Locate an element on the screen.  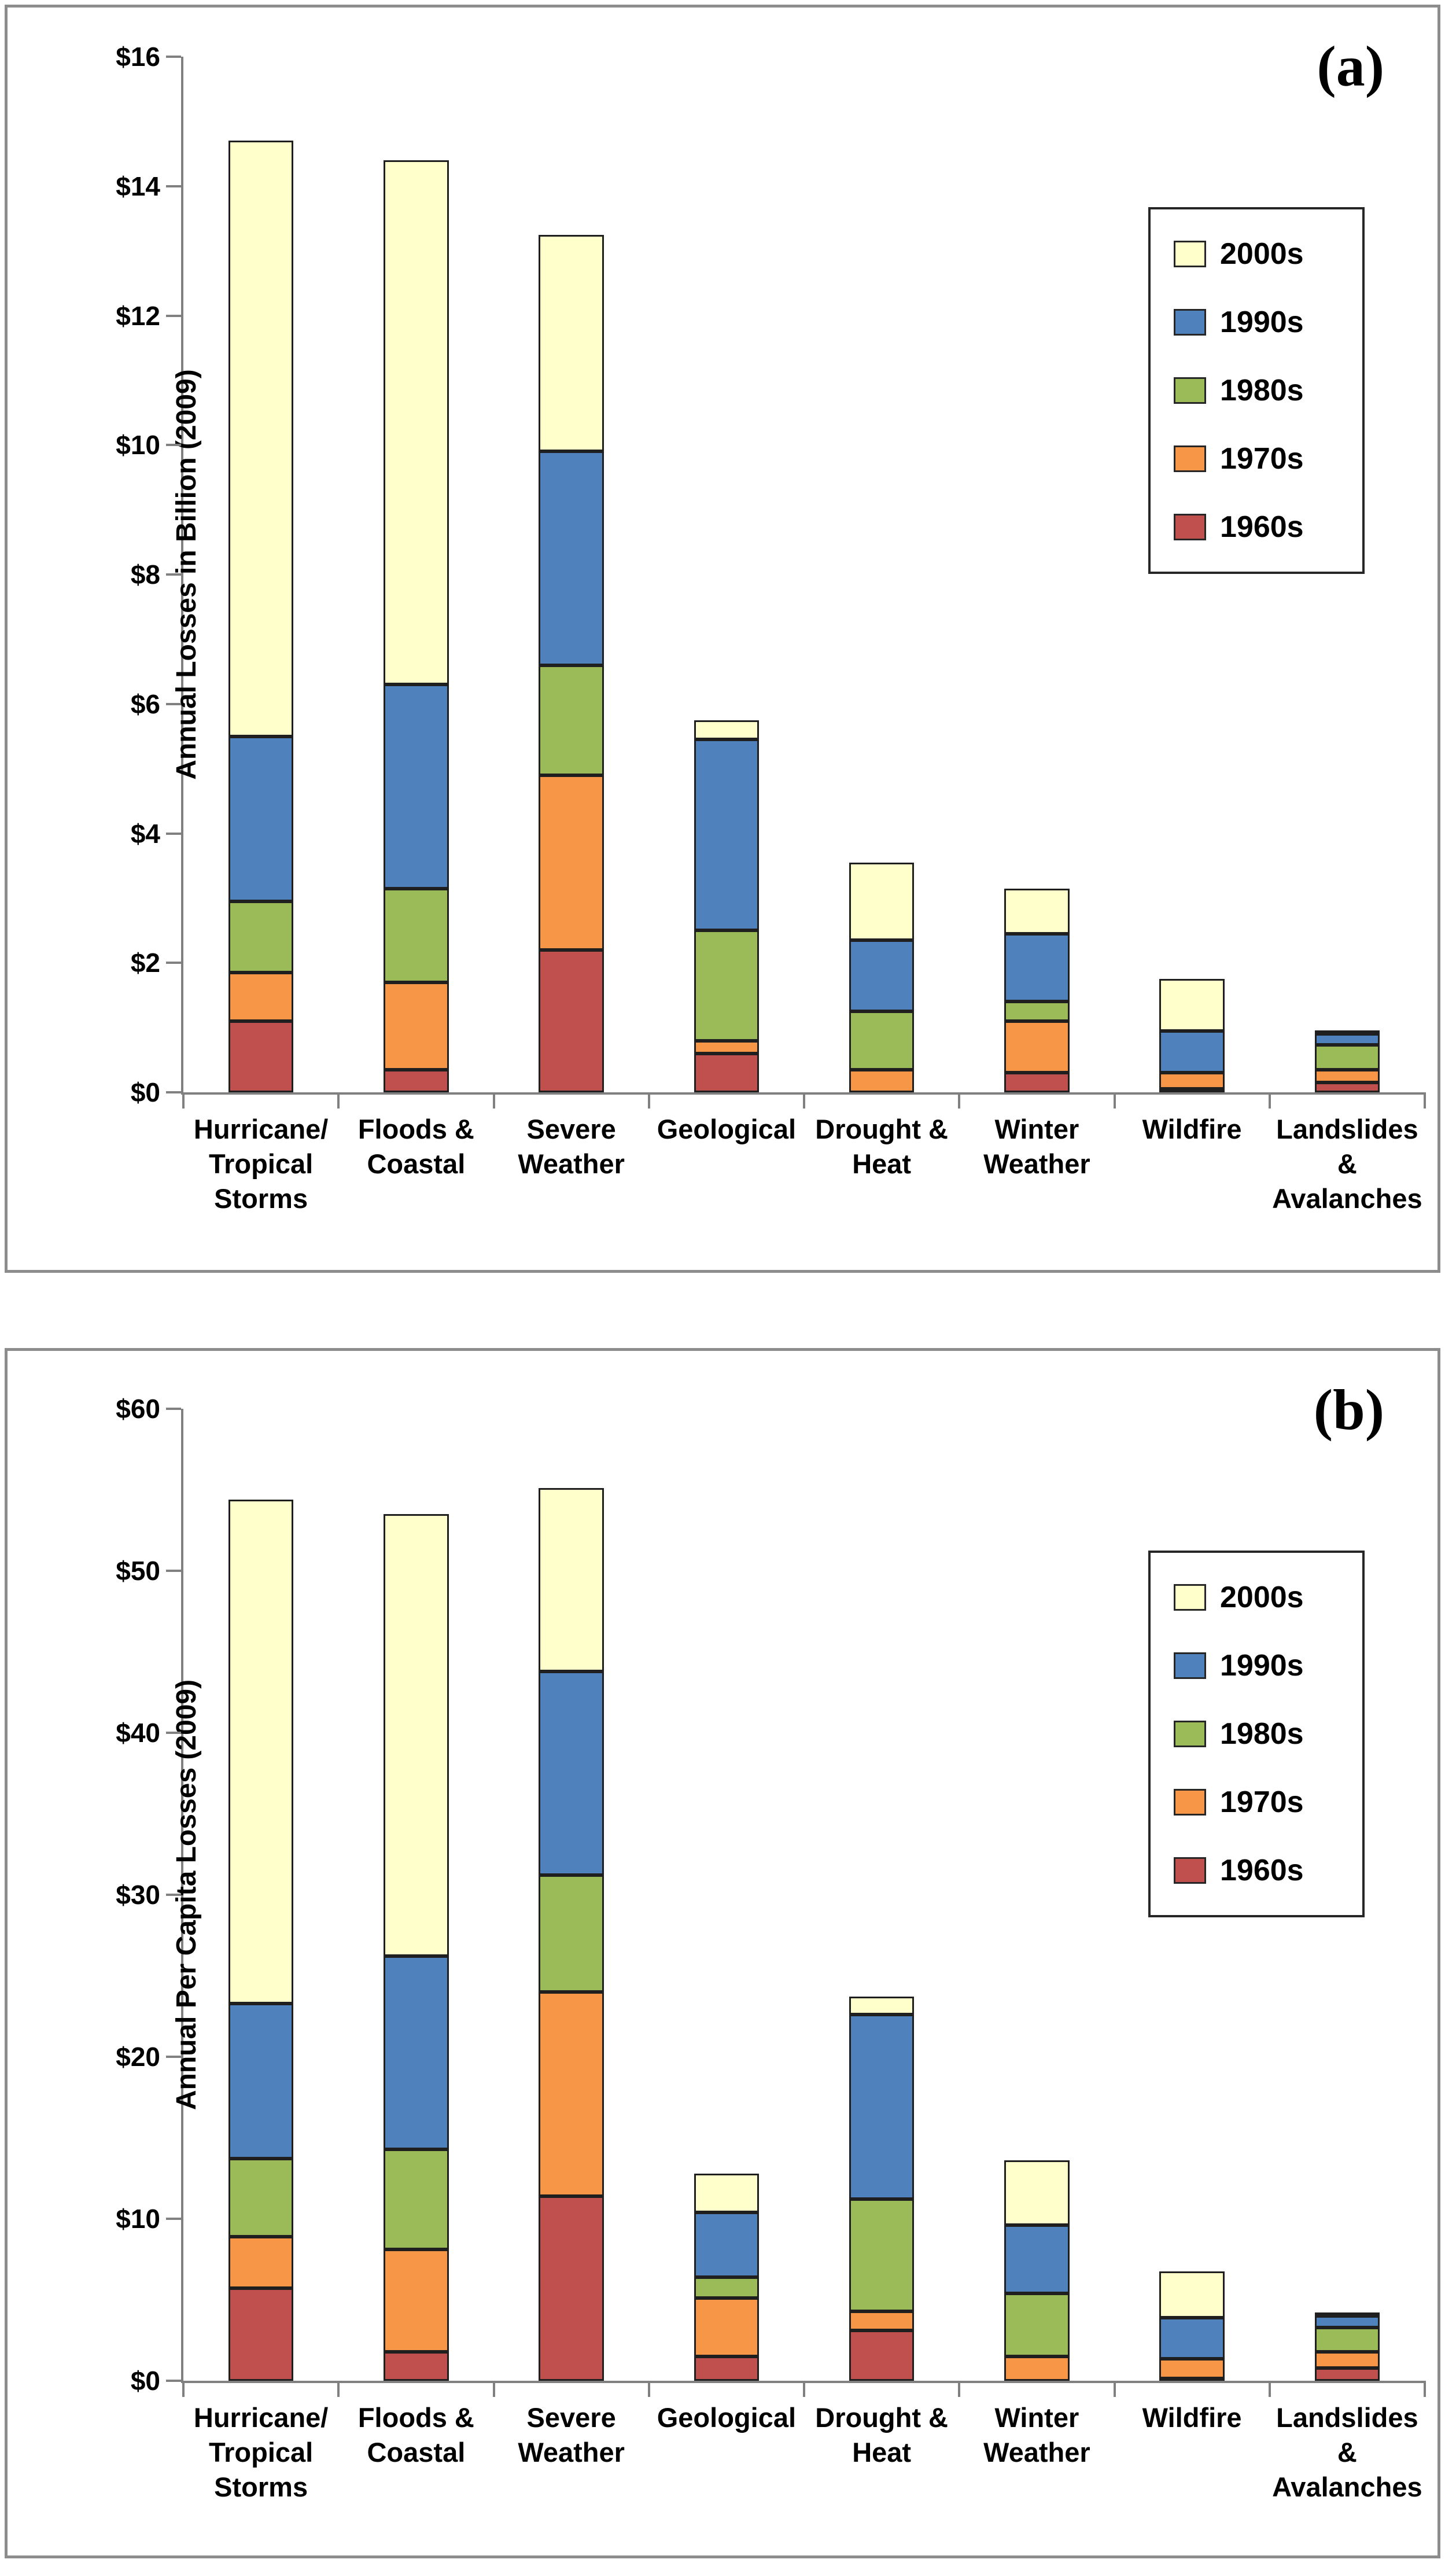
category-label: Landslides & Avalanches is located at coordinates (1347, 1164).